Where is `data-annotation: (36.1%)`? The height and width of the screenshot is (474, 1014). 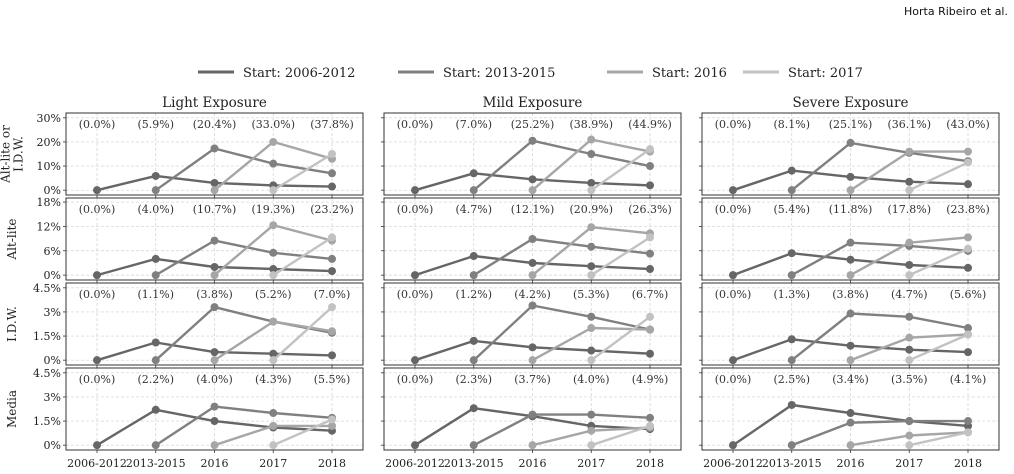 data-annotation: (36.1%) is located at coordinates (909, 124).